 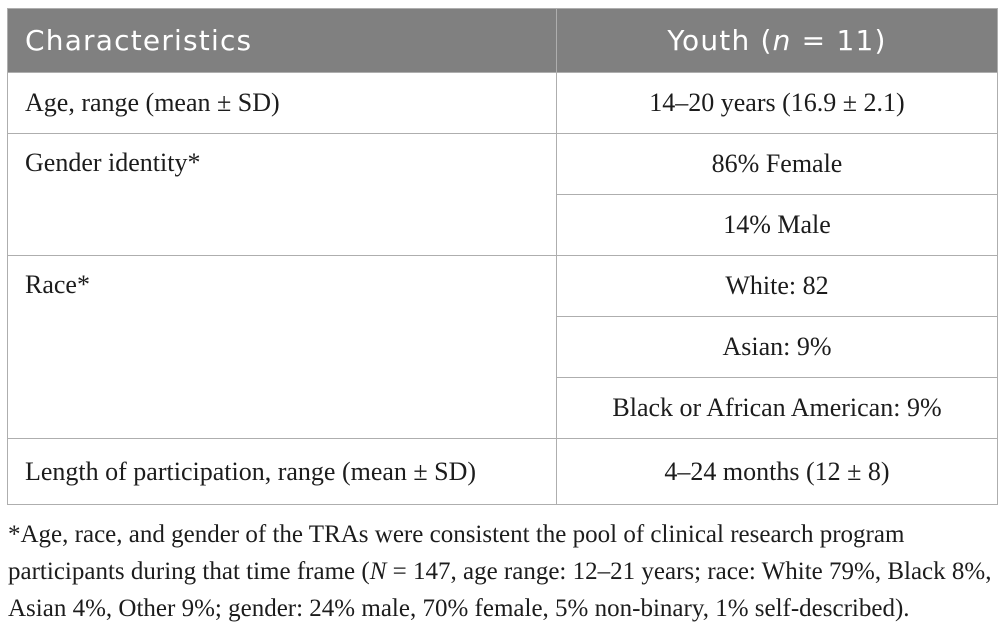 What do you see at coordinates (139, 40) in the screenshot?
I see `header-characteristics-label: Characteristics` at bounding box center [139, 40].